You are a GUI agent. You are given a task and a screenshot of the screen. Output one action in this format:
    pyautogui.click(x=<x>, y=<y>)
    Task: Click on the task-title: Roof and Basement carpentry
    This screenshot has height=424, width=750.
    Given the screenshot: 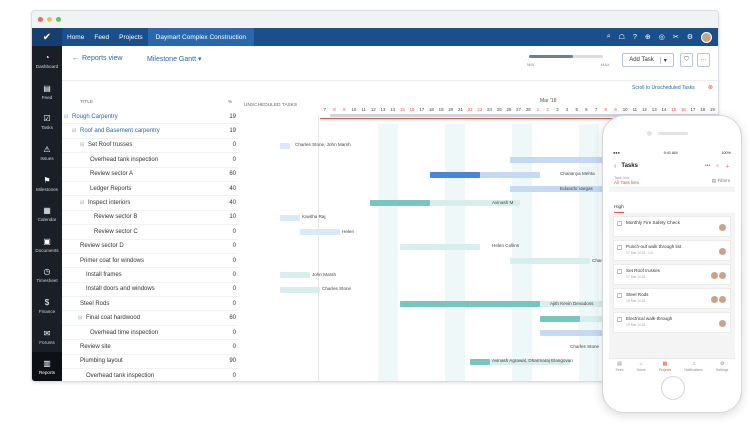 What is the action you would take?
    pyautogui.click(x=120, y=131)
    